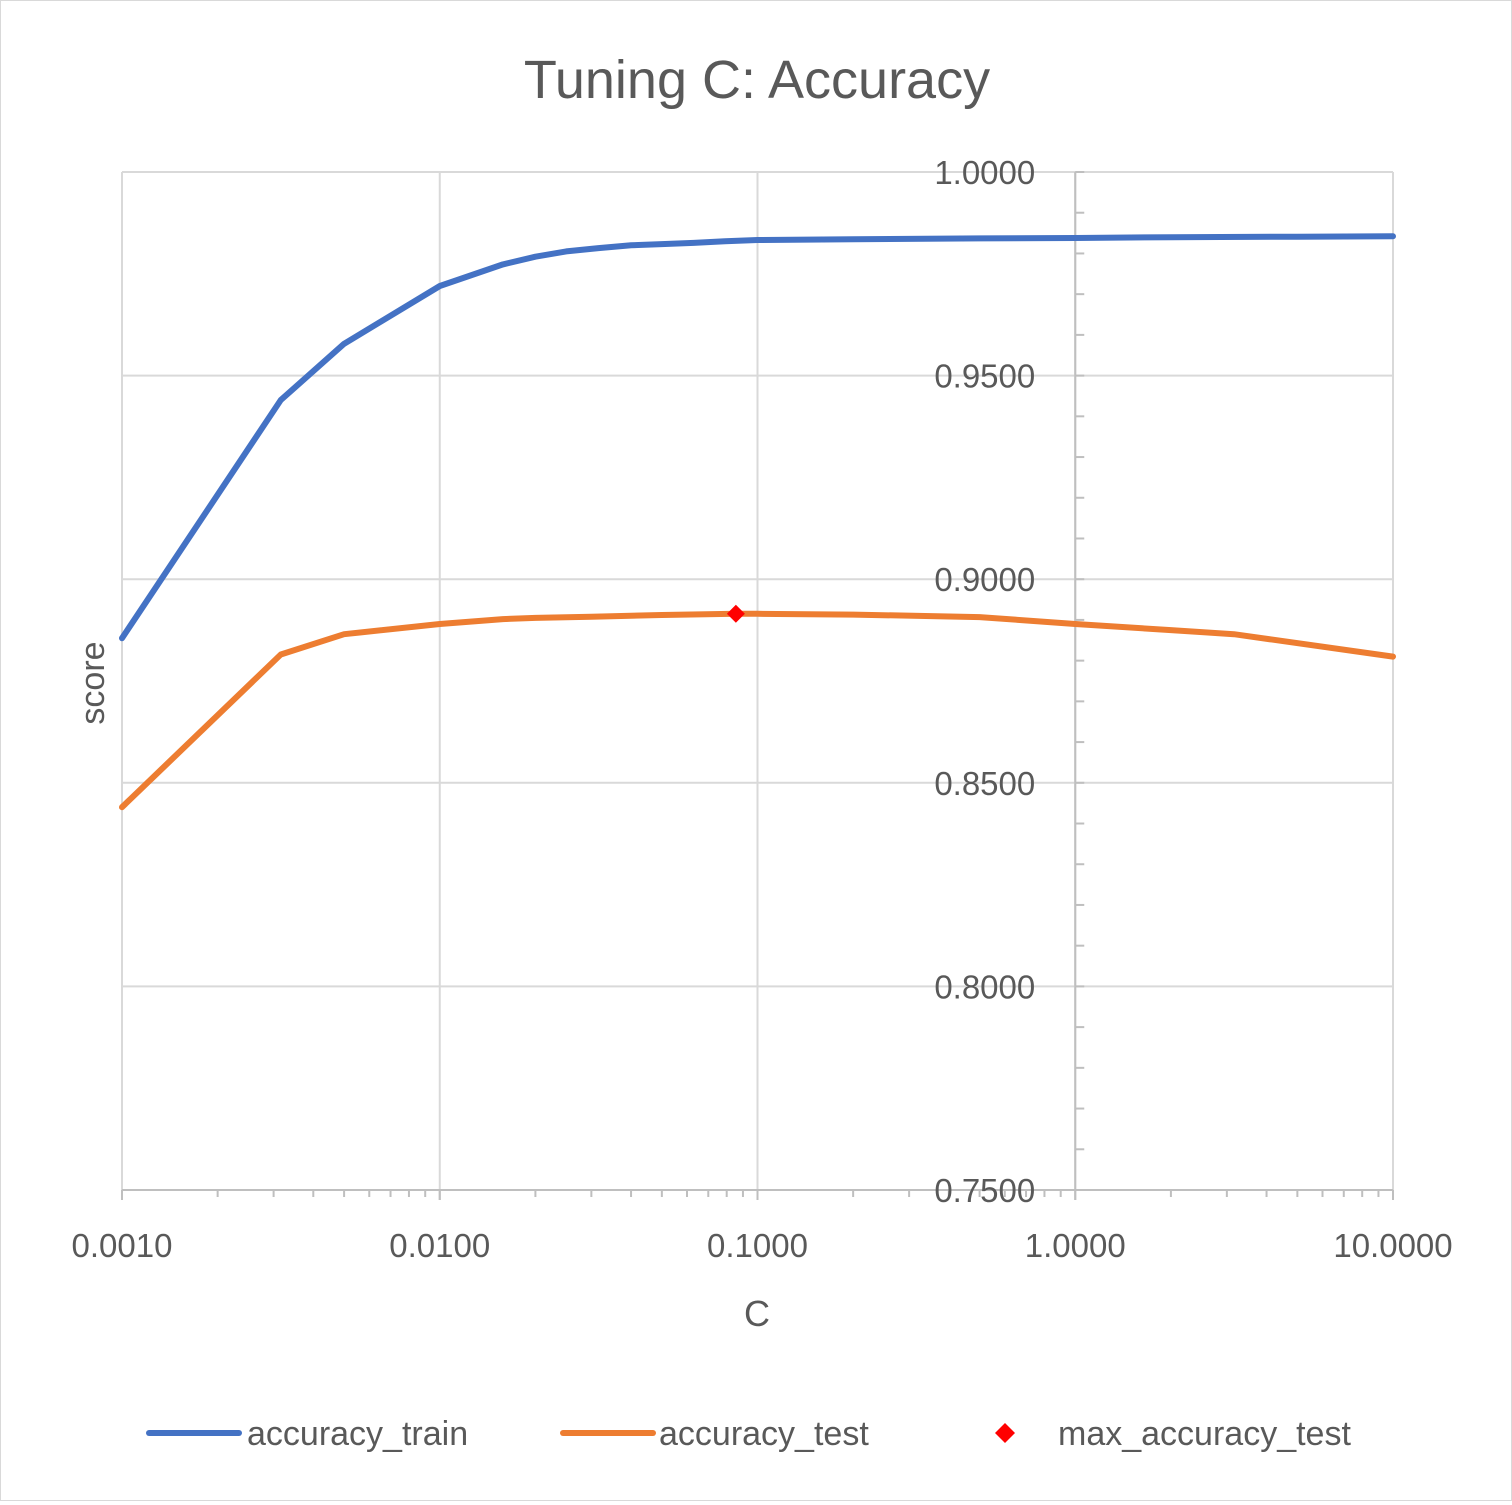  Describe the element at coordinates (1005, 1433) in the screenshot. I see `legend-swatch-max-diamond` at that location.